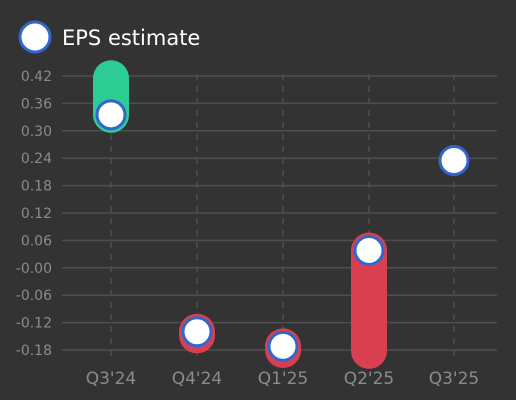 This screenshot has height=400, width=516. What do you see at coordinates (35, 37) in the screenshot?
I see `legend-marker-icon` at bounding box center [35, 37].